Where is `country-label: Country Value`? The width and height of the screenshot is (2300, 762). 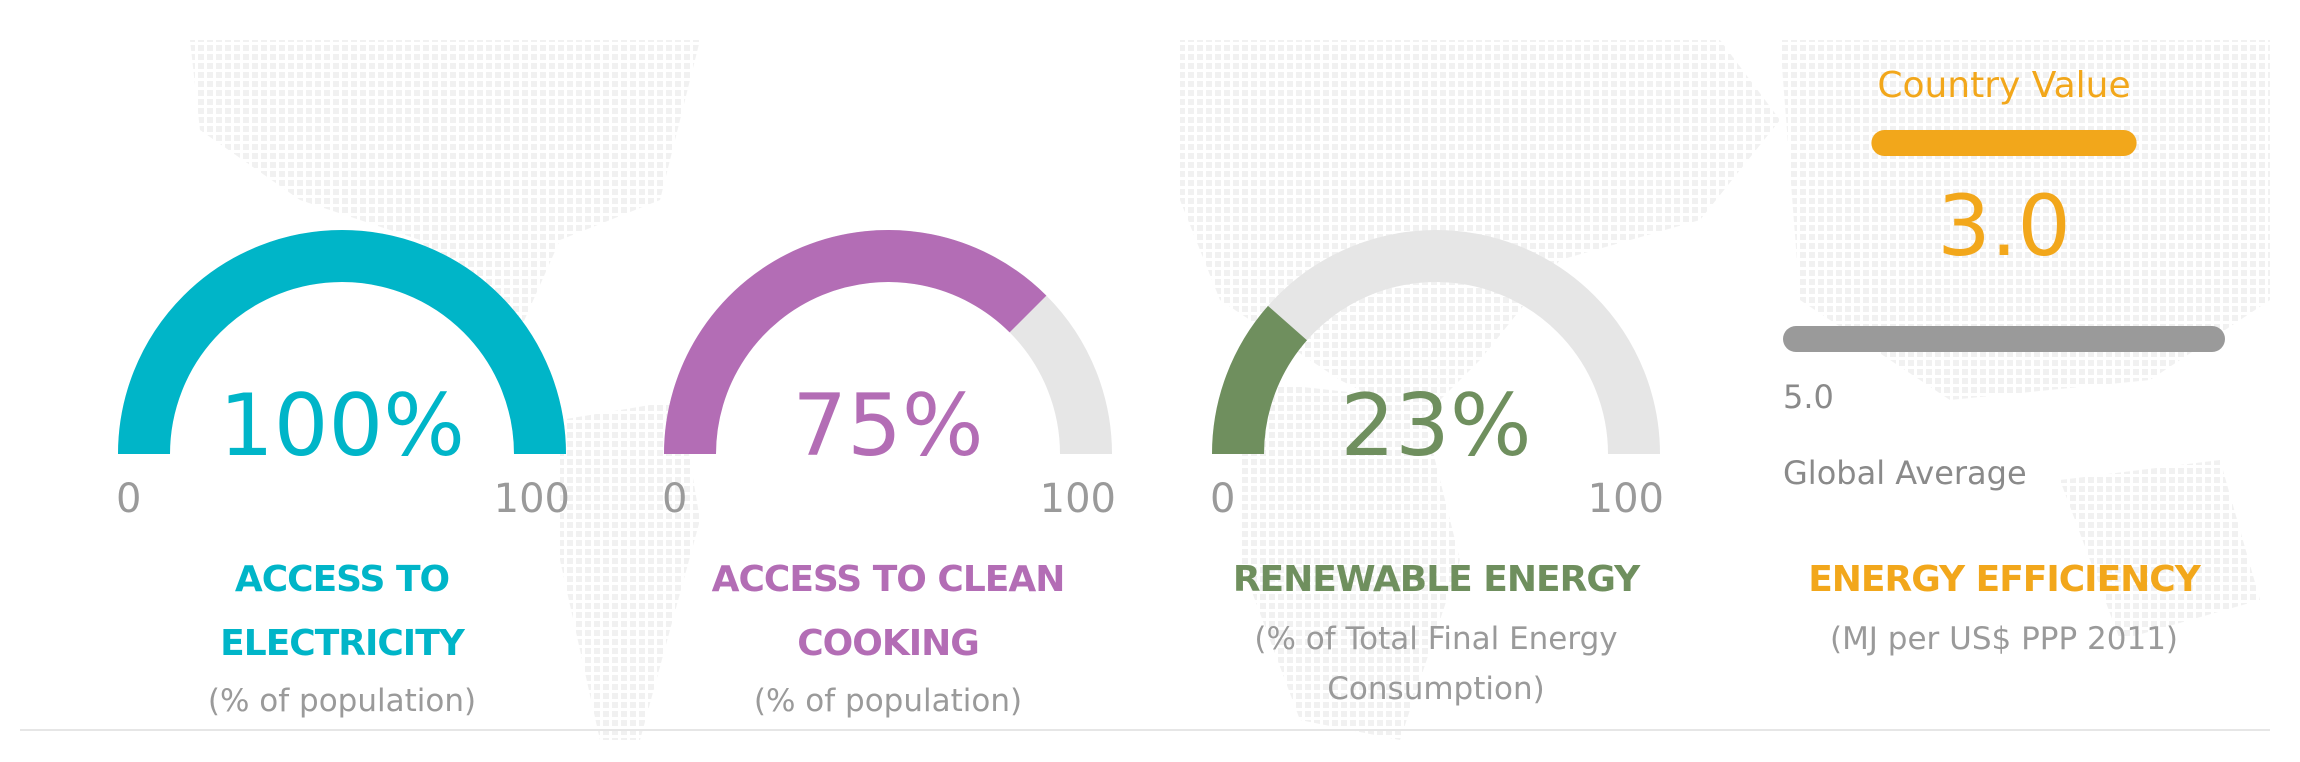
country-label: Country Value is located at coordinates (2003, 85).